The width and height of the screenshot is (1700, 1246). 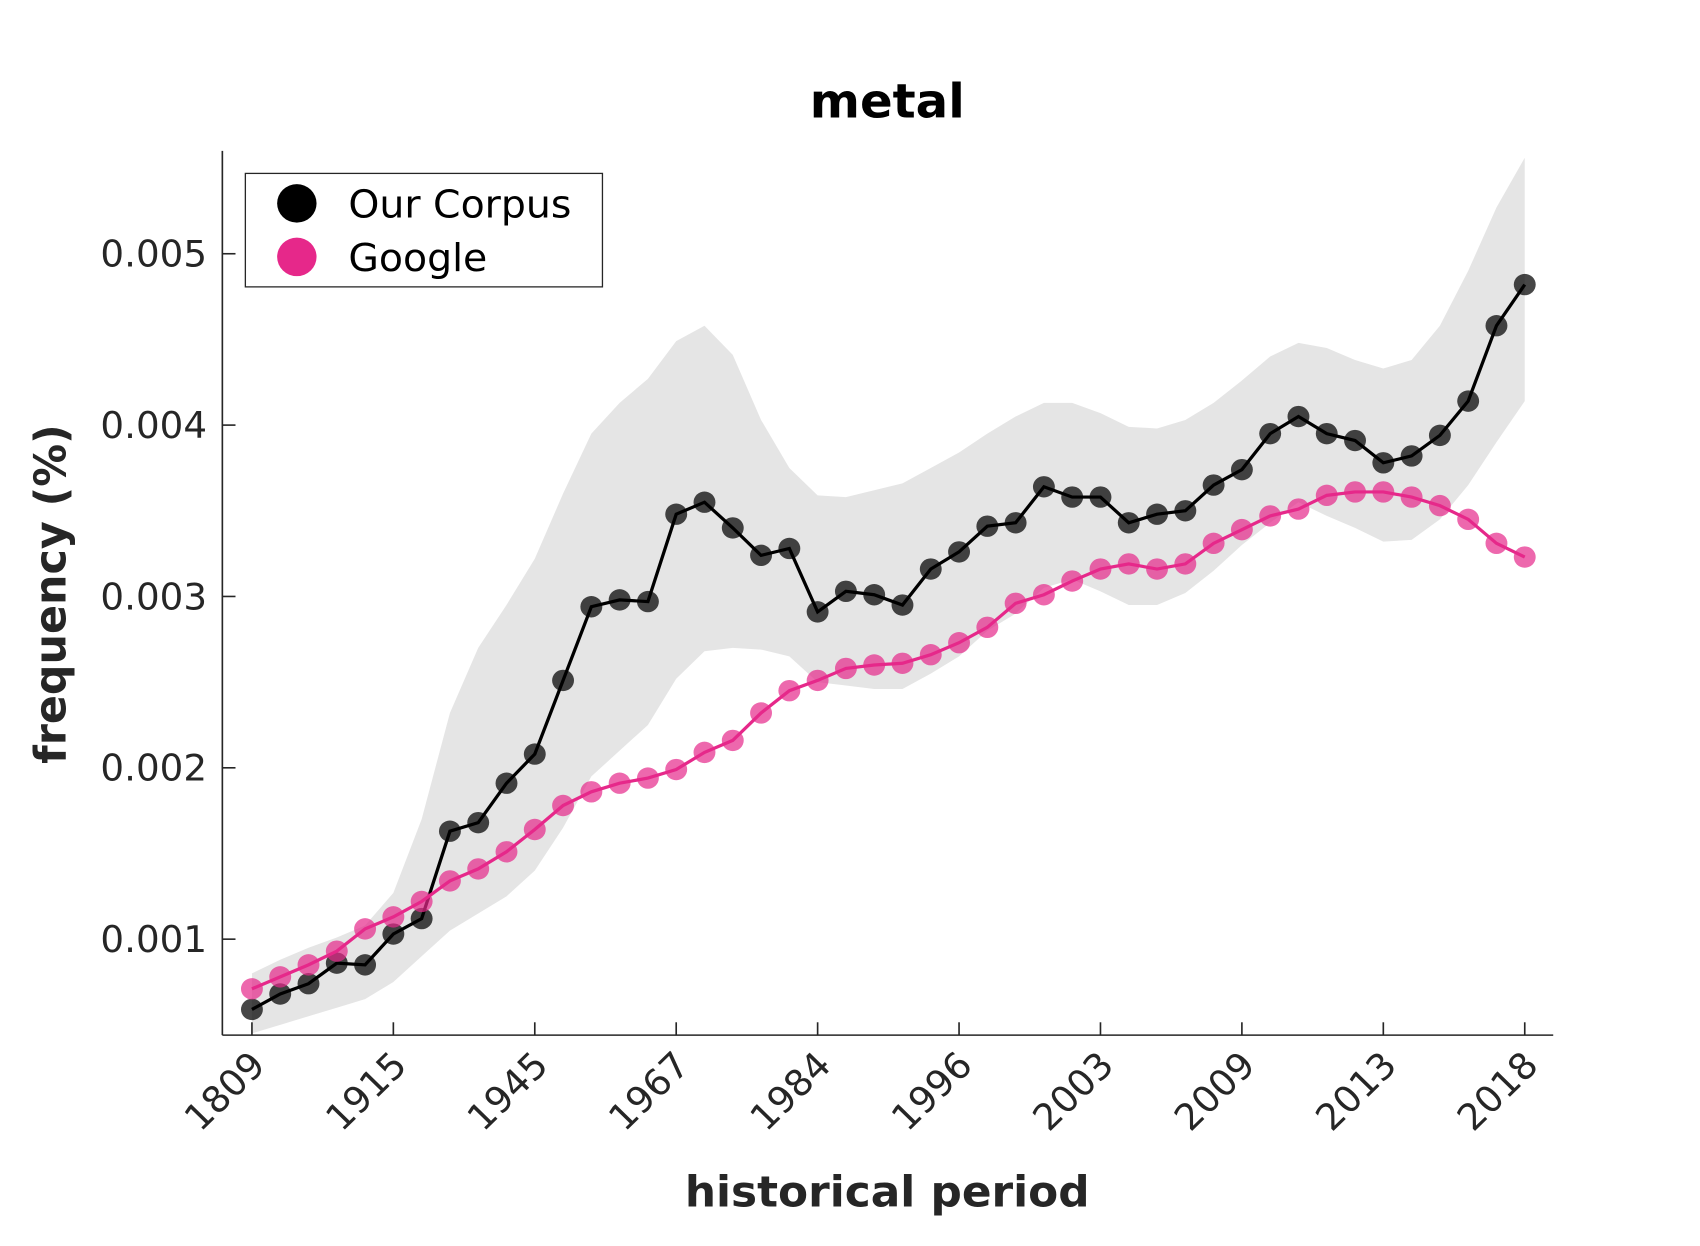 I want to click on x-tick-label: 1809, so click(x=225, y=1091).